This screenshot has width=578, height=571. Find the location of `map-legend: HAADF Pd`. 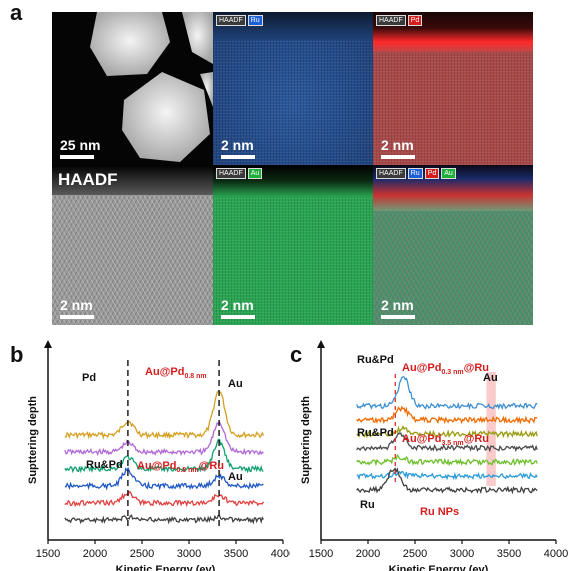

map-legend: HAADF Pd is located at coordinates (399, 20).